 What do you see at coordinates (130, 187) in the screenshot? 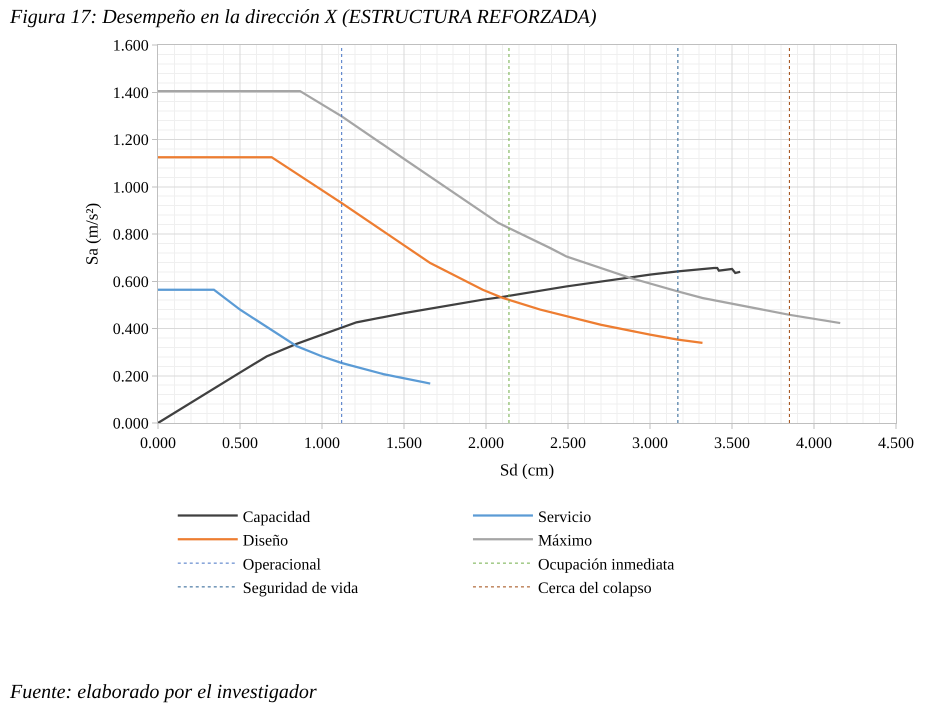
I see `y-tick-label: 1.000` at bounding box center [130, 187].